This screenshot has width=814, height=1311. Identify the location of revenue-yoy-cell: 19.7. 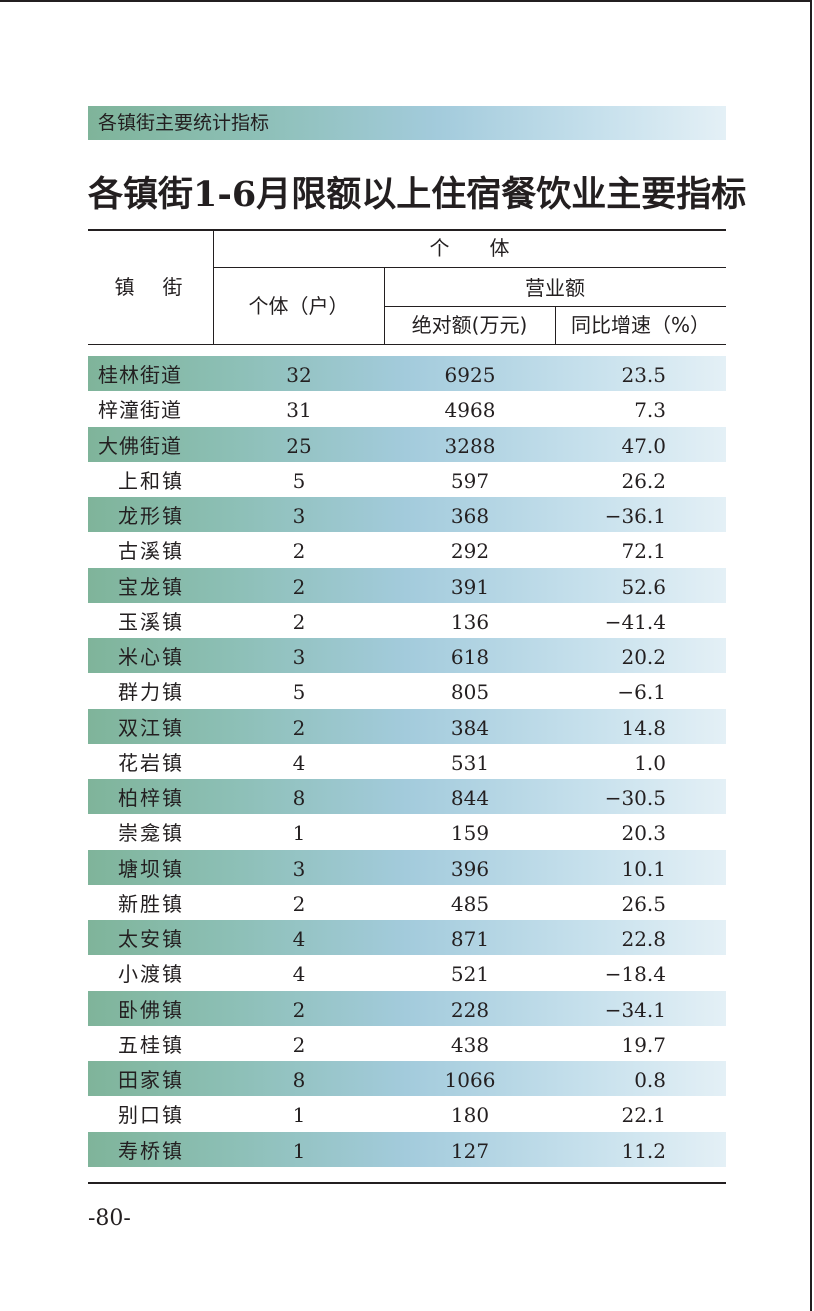
(643, 1044).